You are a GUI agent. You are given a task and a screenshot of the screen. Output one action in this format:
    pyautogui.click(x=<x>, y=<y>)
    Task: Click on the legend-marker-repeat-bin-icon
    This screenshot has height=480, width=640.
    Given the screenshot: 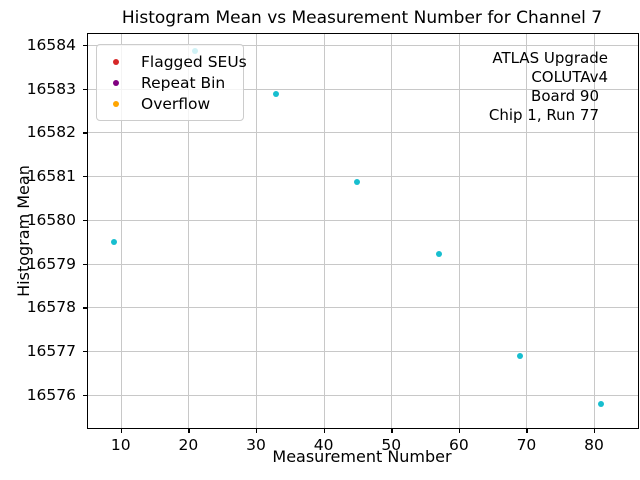 What is the action you would take?
    pyautogui.click(x=116, y=82)
    